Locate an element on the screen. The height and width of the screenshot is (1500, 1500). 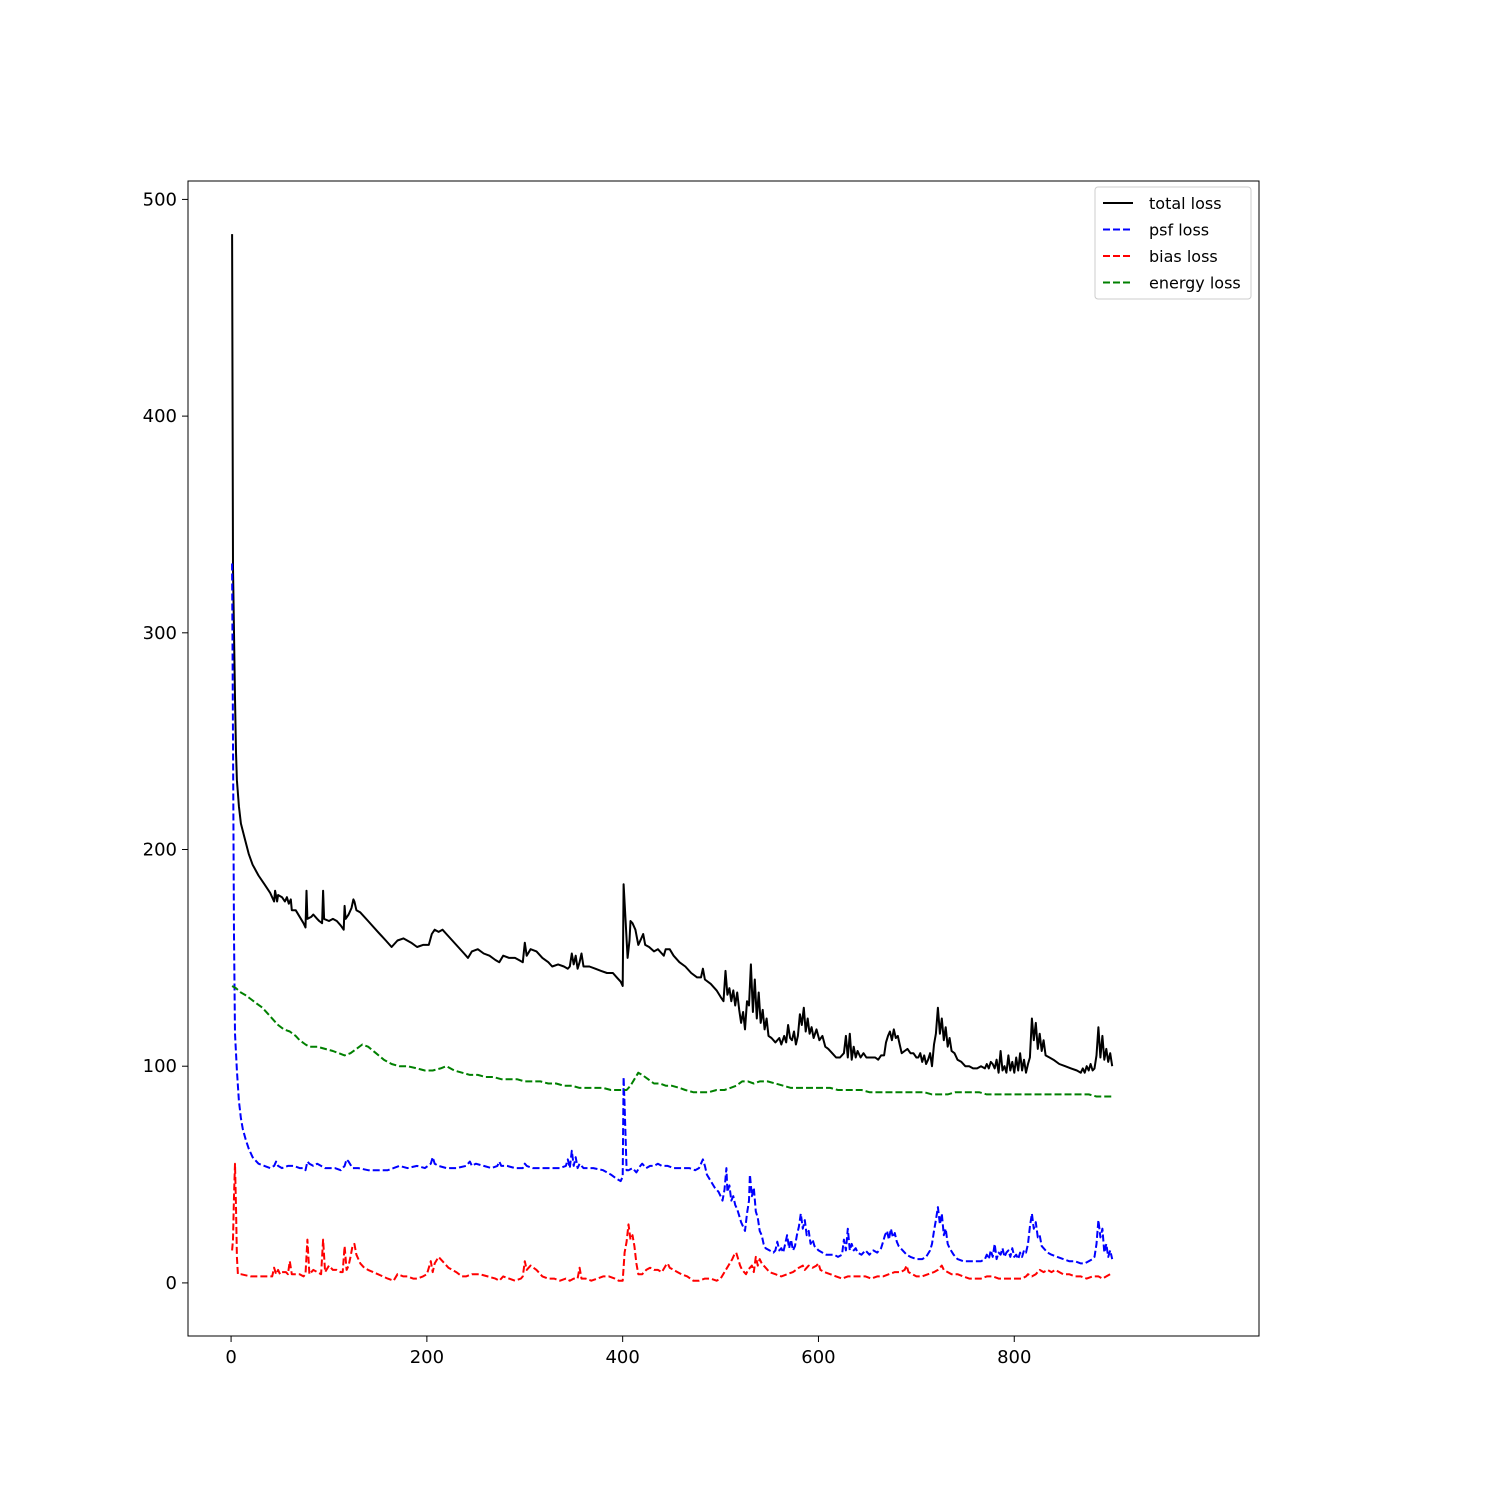
y-tick-label: 0 is located at coordinates (171, 1283).